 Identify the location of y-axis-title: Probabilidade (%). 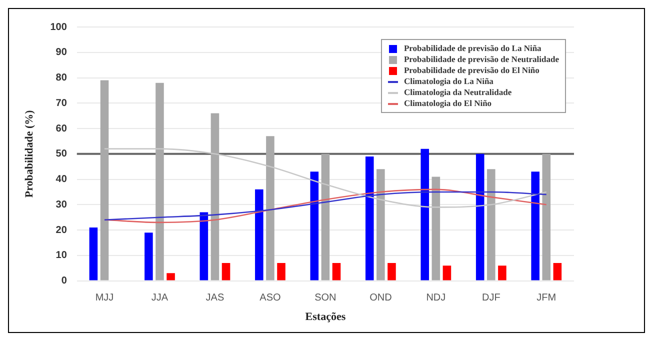
(29, 154).